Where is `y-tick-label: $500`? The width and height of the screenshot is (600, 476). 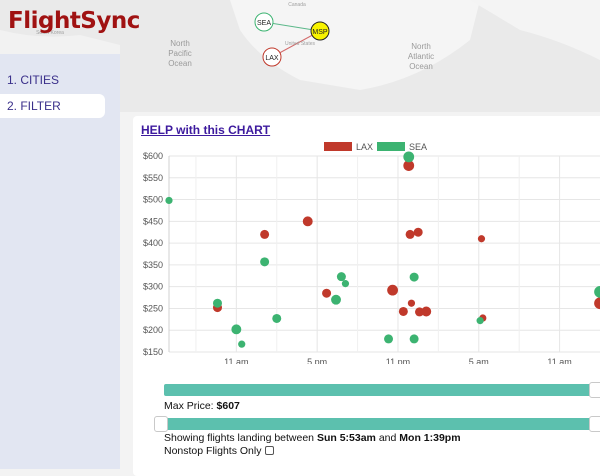 y-tick-label: $500 is located at coordinates (153, 200).